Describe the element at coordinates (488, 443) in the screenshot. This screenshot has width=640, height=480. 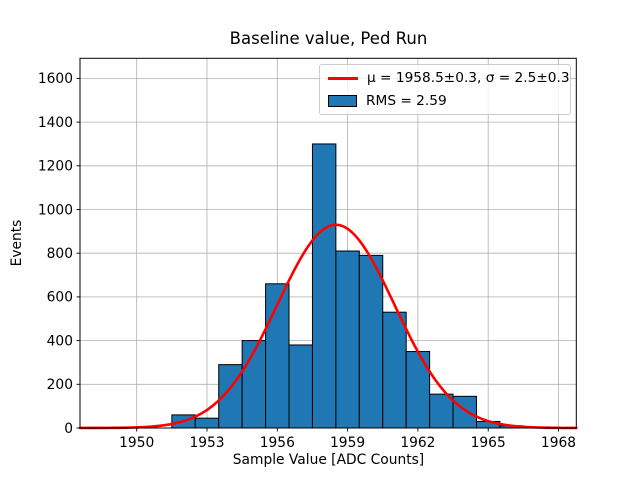
I see `x-tick-label: 1965` at that location.